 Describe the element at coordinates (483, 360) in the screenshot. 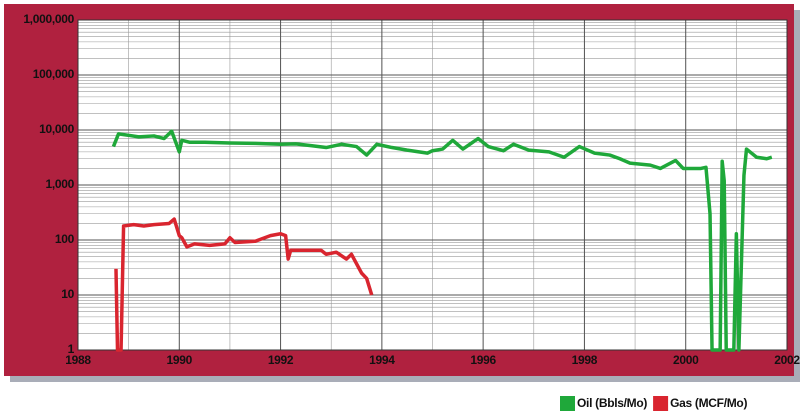

I see `x-tick-label: 1996` at that location.